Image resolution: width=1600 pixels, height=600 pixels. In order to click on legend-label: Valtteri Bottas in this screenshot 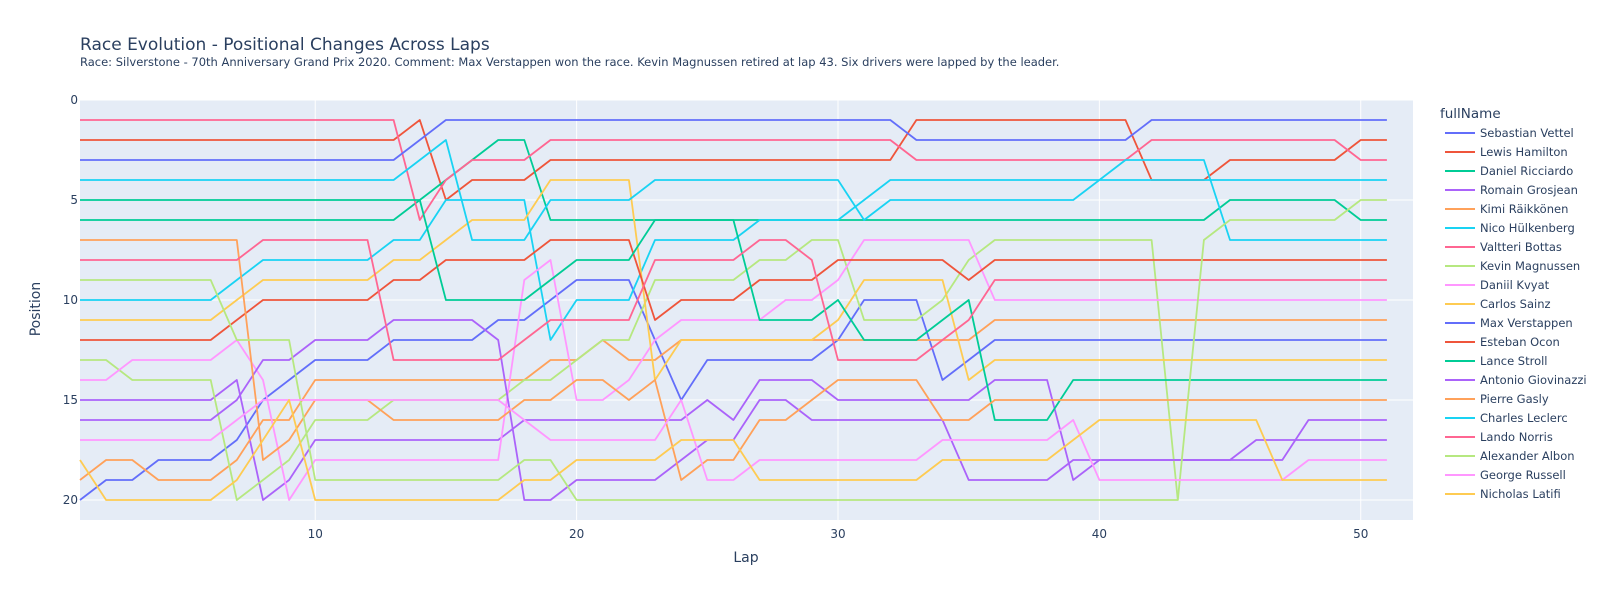, I will do `click(1521, 247)`.